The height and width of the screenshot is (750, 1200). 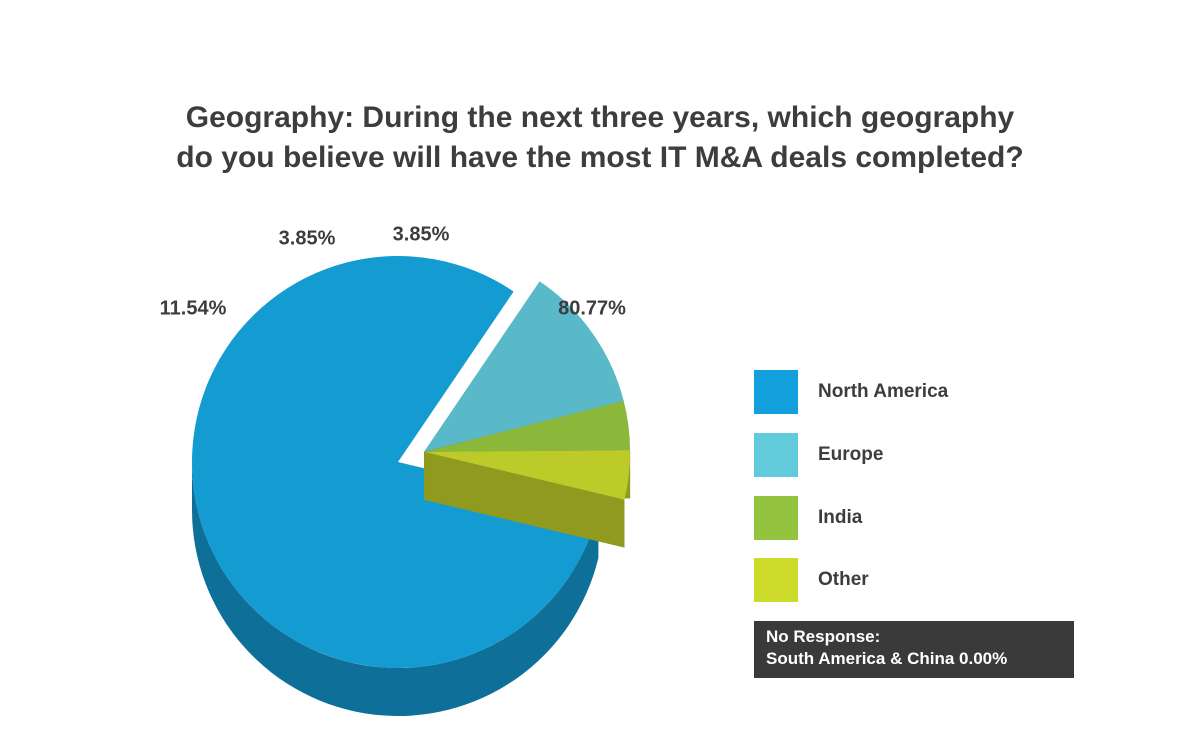 I want to click on pie-top-india, so click(x=527, y=426).